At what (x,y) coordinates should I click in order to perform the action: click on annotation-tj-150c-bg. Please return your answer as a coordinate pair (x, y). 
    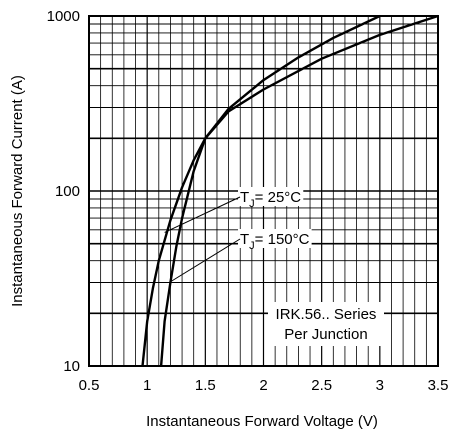
    Looking at the image, I should click on (275, 238).